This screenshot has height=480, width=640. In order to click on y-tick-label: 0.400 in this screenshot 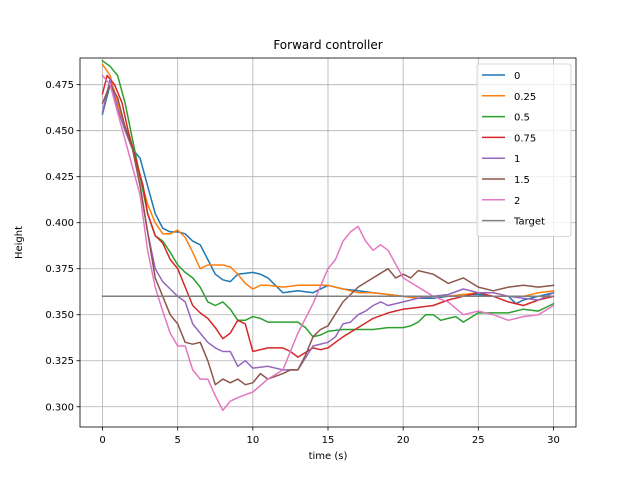, I will do `click(59, 223)`.